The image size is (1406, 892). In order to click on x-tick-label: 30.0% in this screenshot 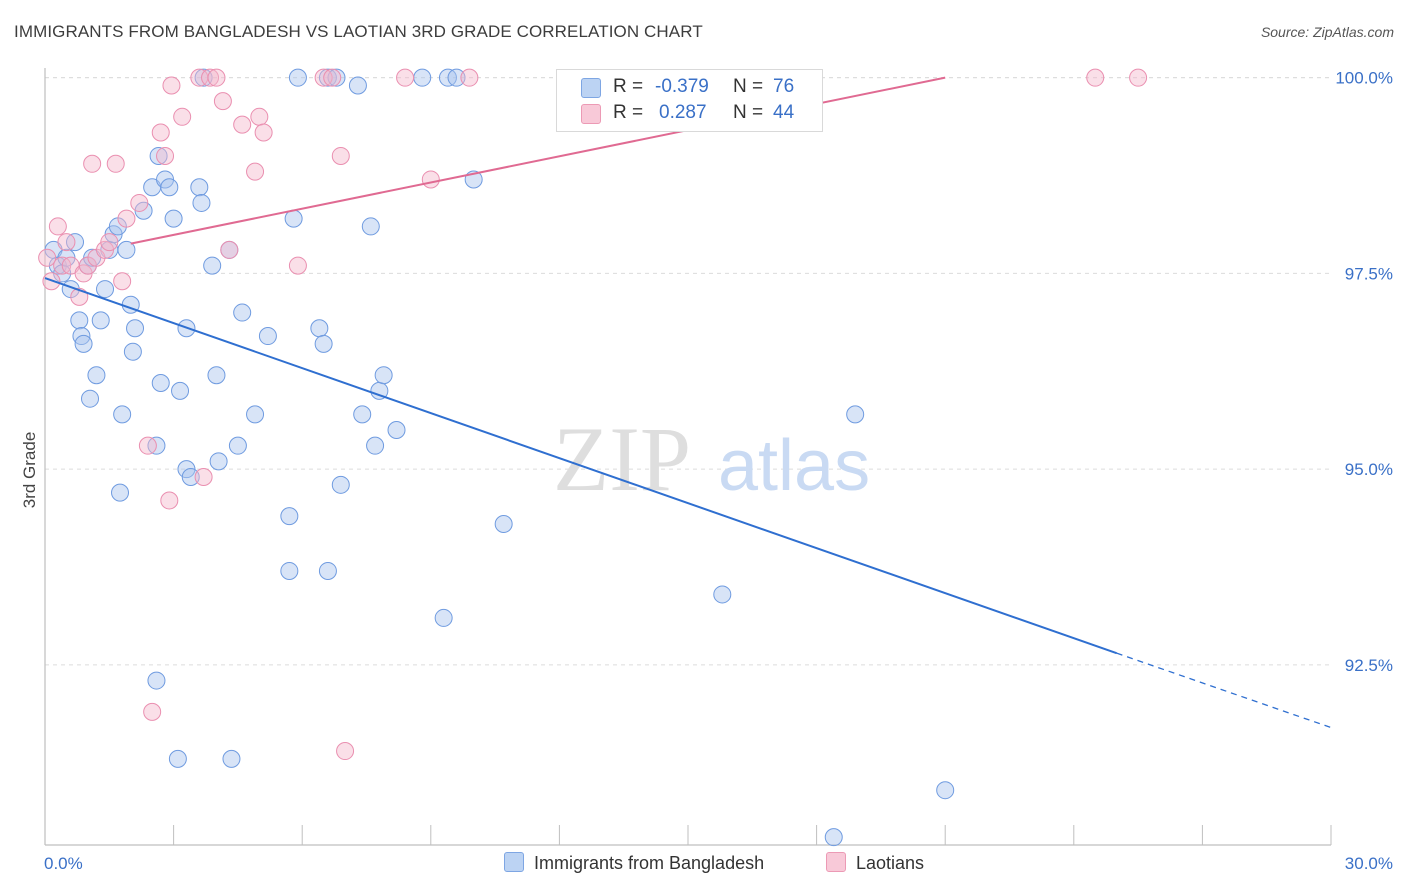, I will do `click(1369, 863)`.